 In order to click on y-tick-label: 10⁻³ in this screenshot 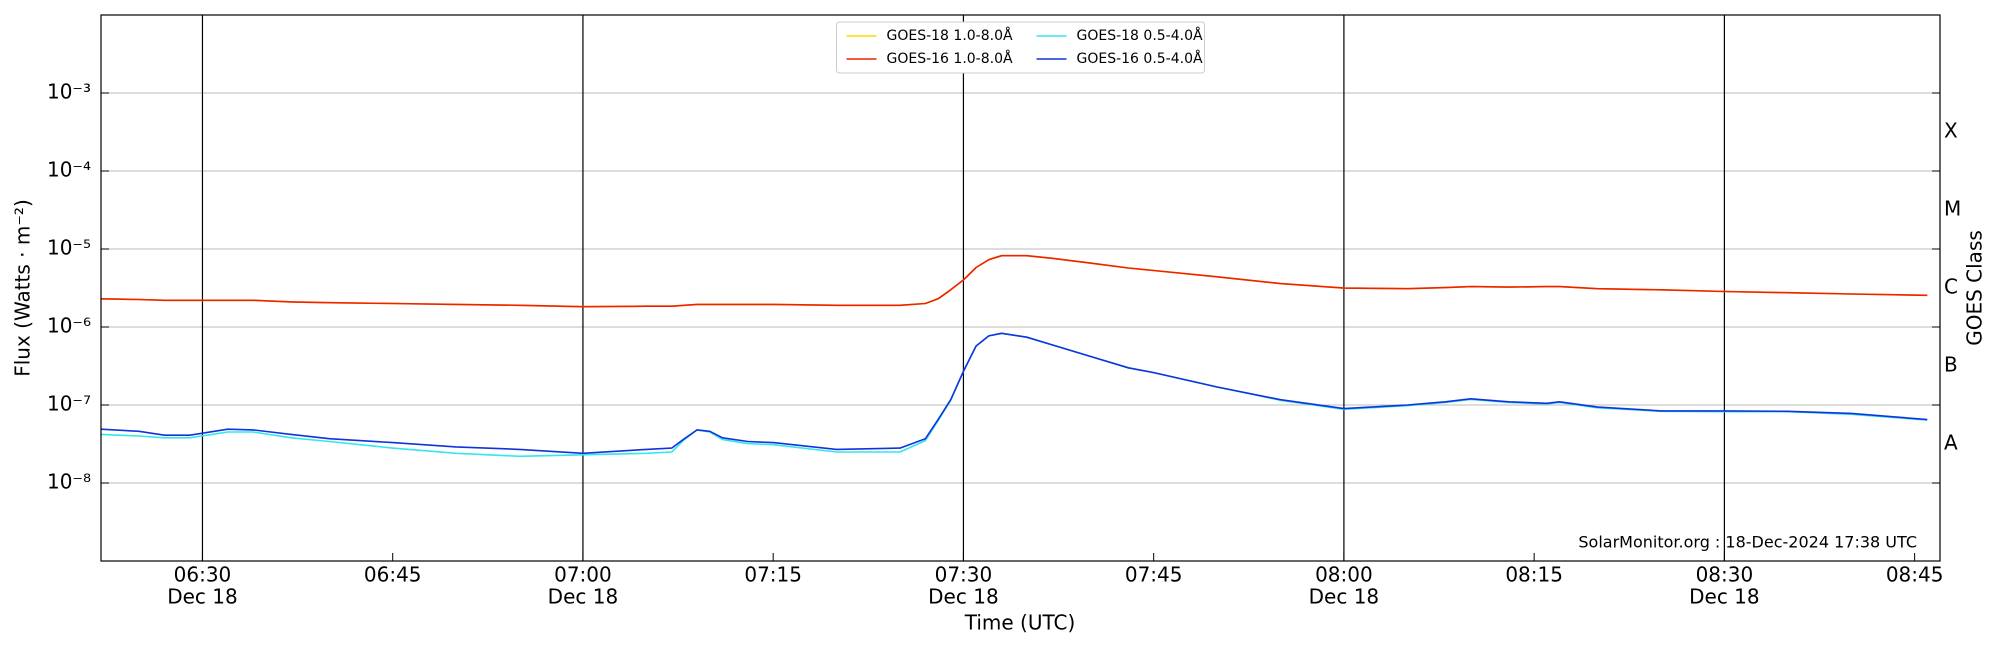, I will do `click(69, 92)`.